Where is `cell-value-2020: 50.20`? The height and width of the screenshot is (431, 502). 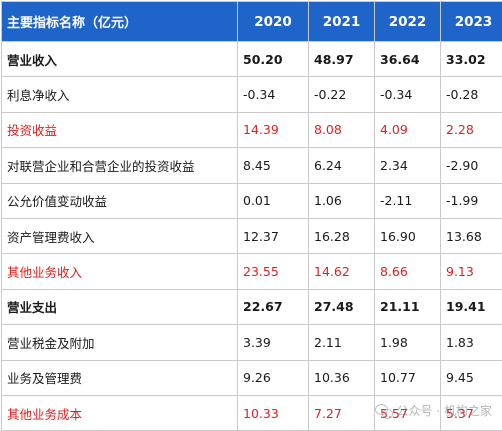
cell-value-2020: 50.20 is located at coordinates (273, 59).